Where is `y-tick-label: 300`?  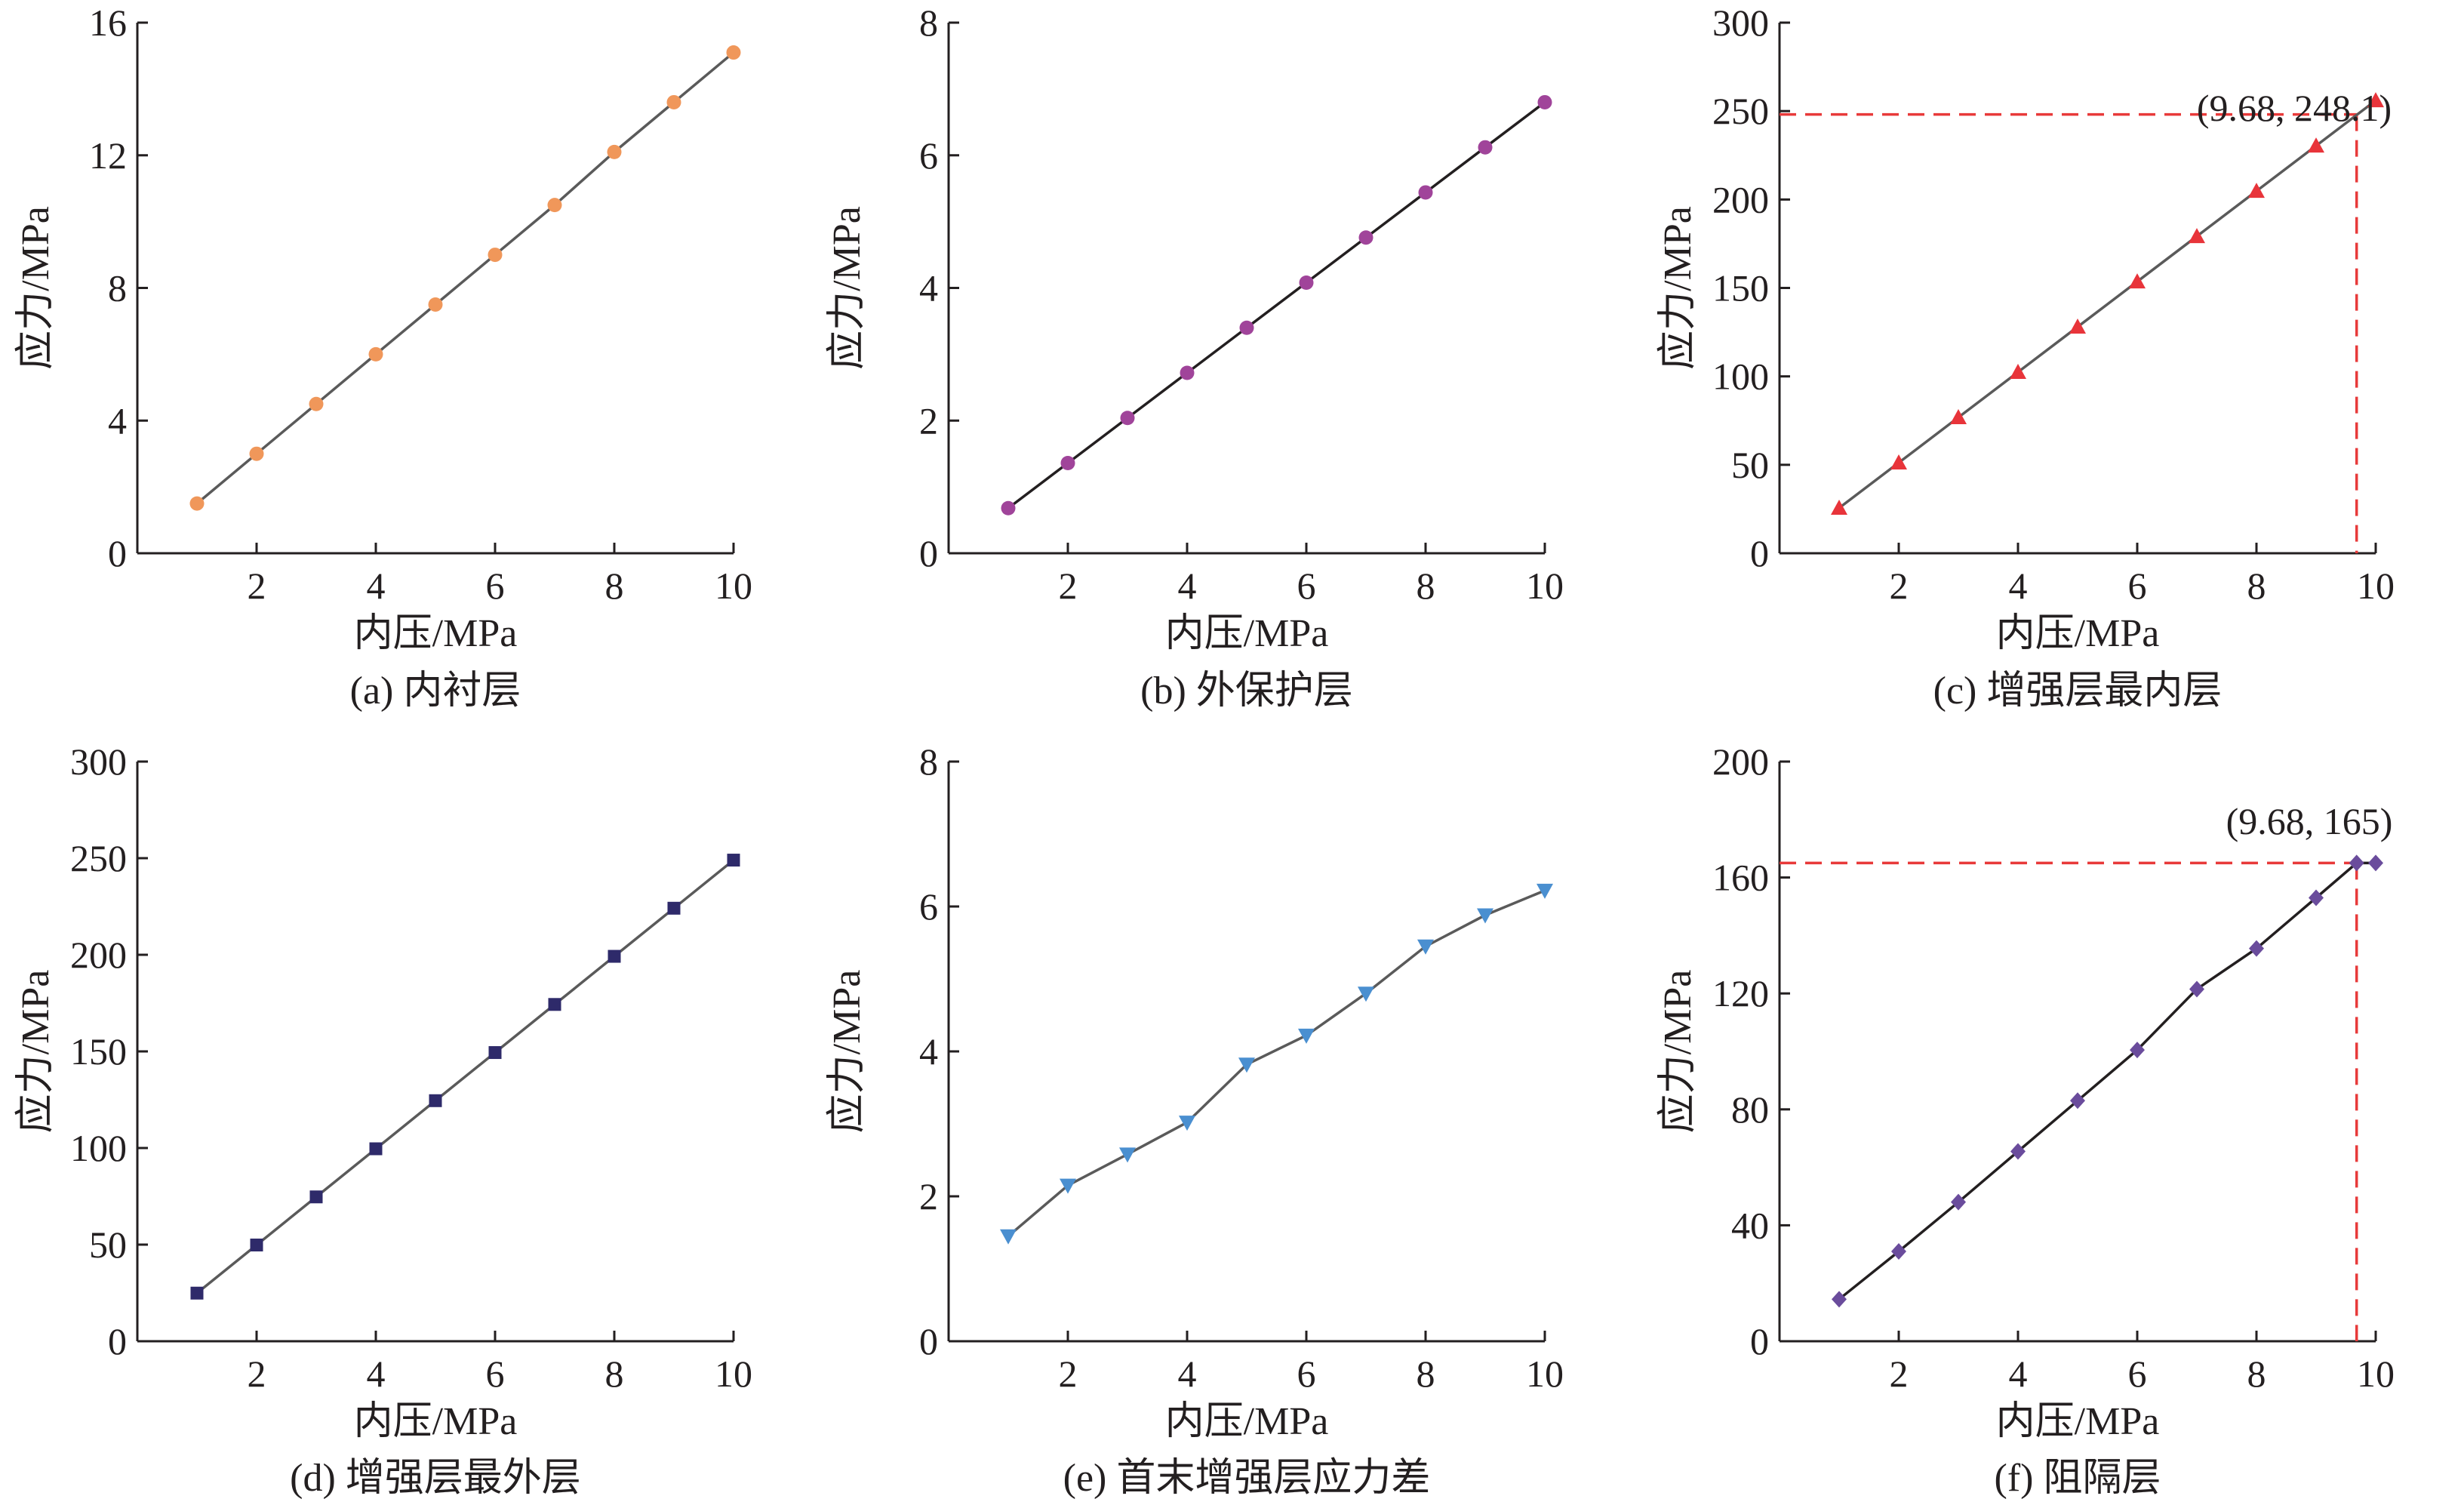
y-tick-label: 300 is located at coordinates (98, 761).